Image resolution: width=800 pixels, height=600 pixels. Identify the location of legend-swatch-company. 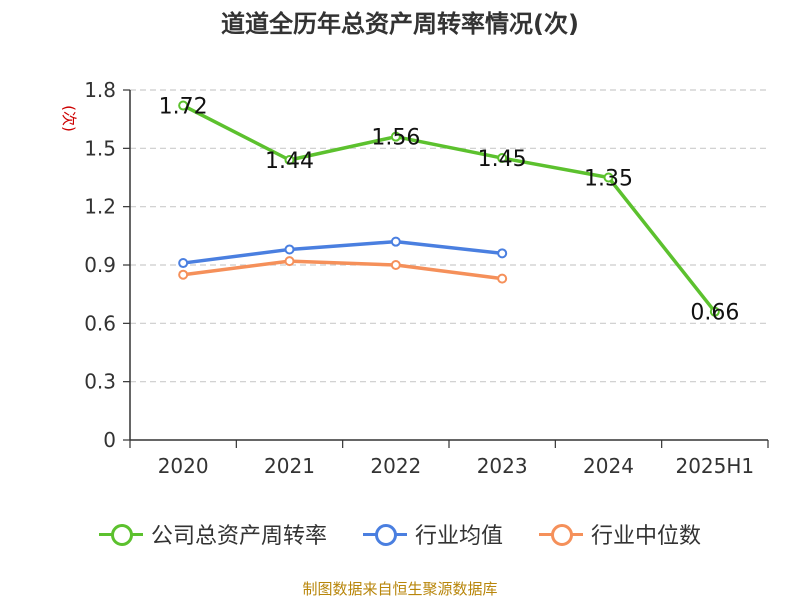
(120, 534).